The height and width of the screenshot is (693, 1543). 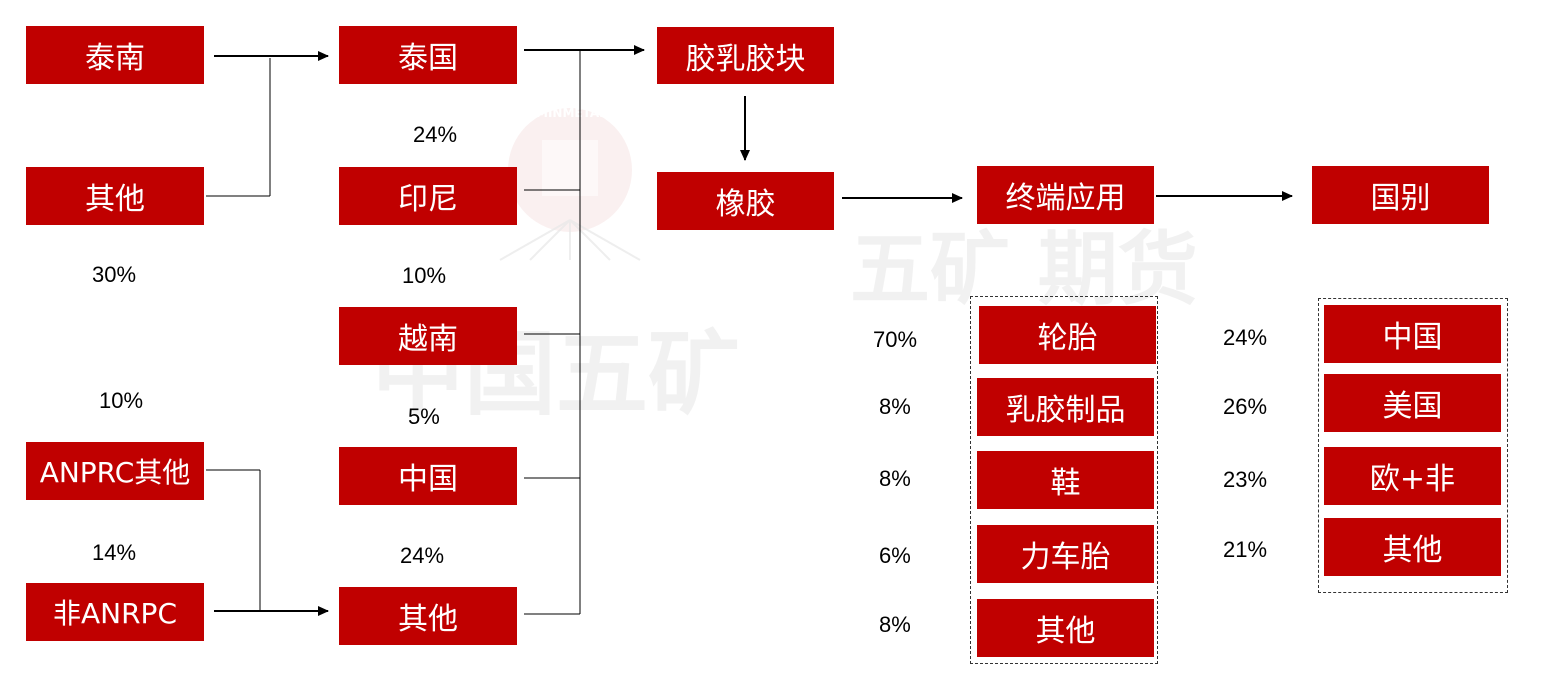 What do you see at coordinates (121, 400) in the screenshot?
I see `source-anrpc-other-pct: 10%` at bounding box center [121, 400].